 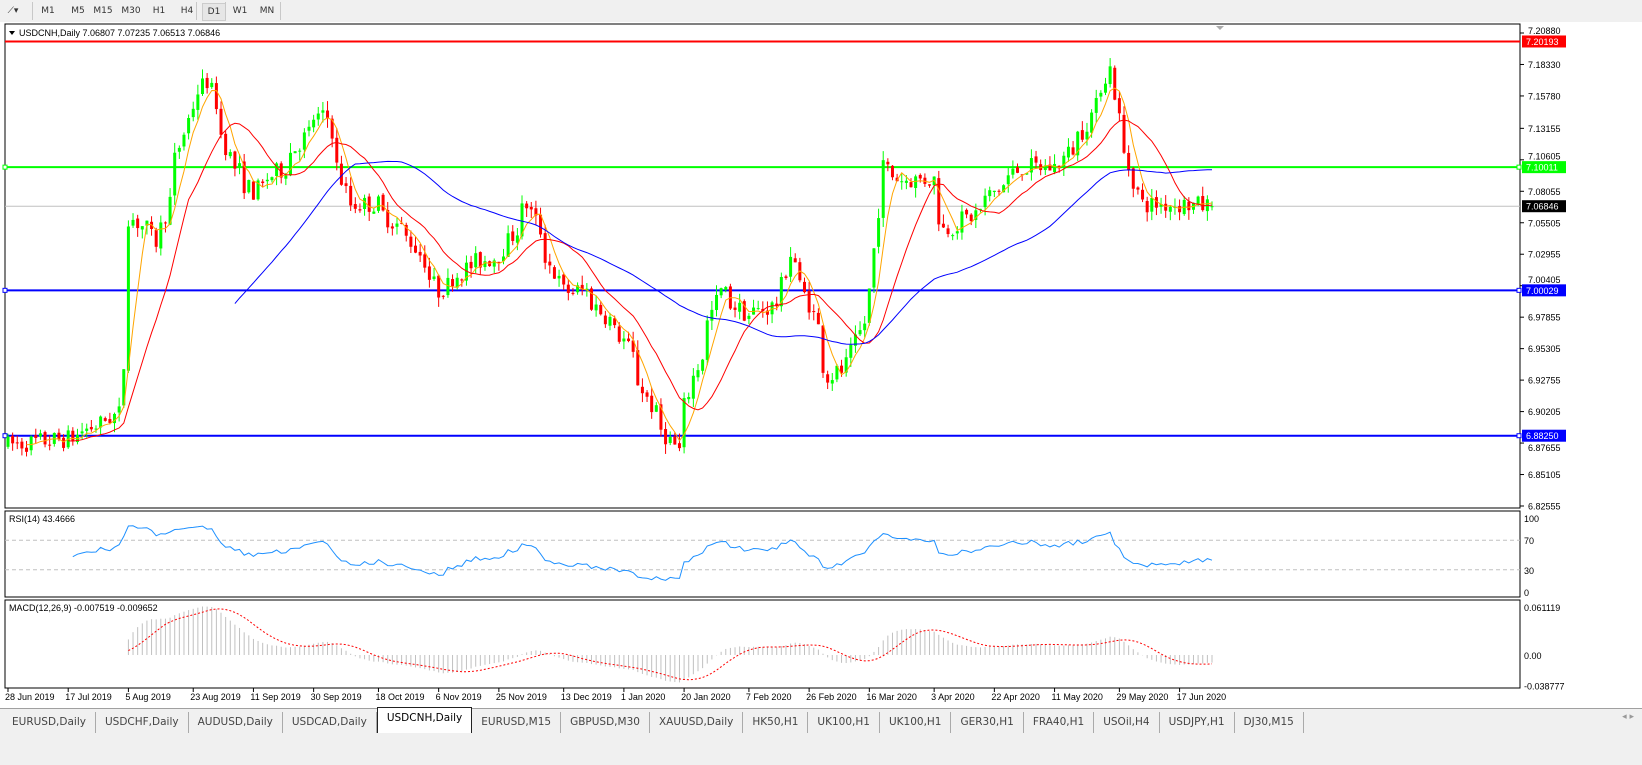 What do you see at coordinates (706, 697) in the screenshot?
I see `date-tick-label: 20 Jan 2020` at bounding box center [706, 697].